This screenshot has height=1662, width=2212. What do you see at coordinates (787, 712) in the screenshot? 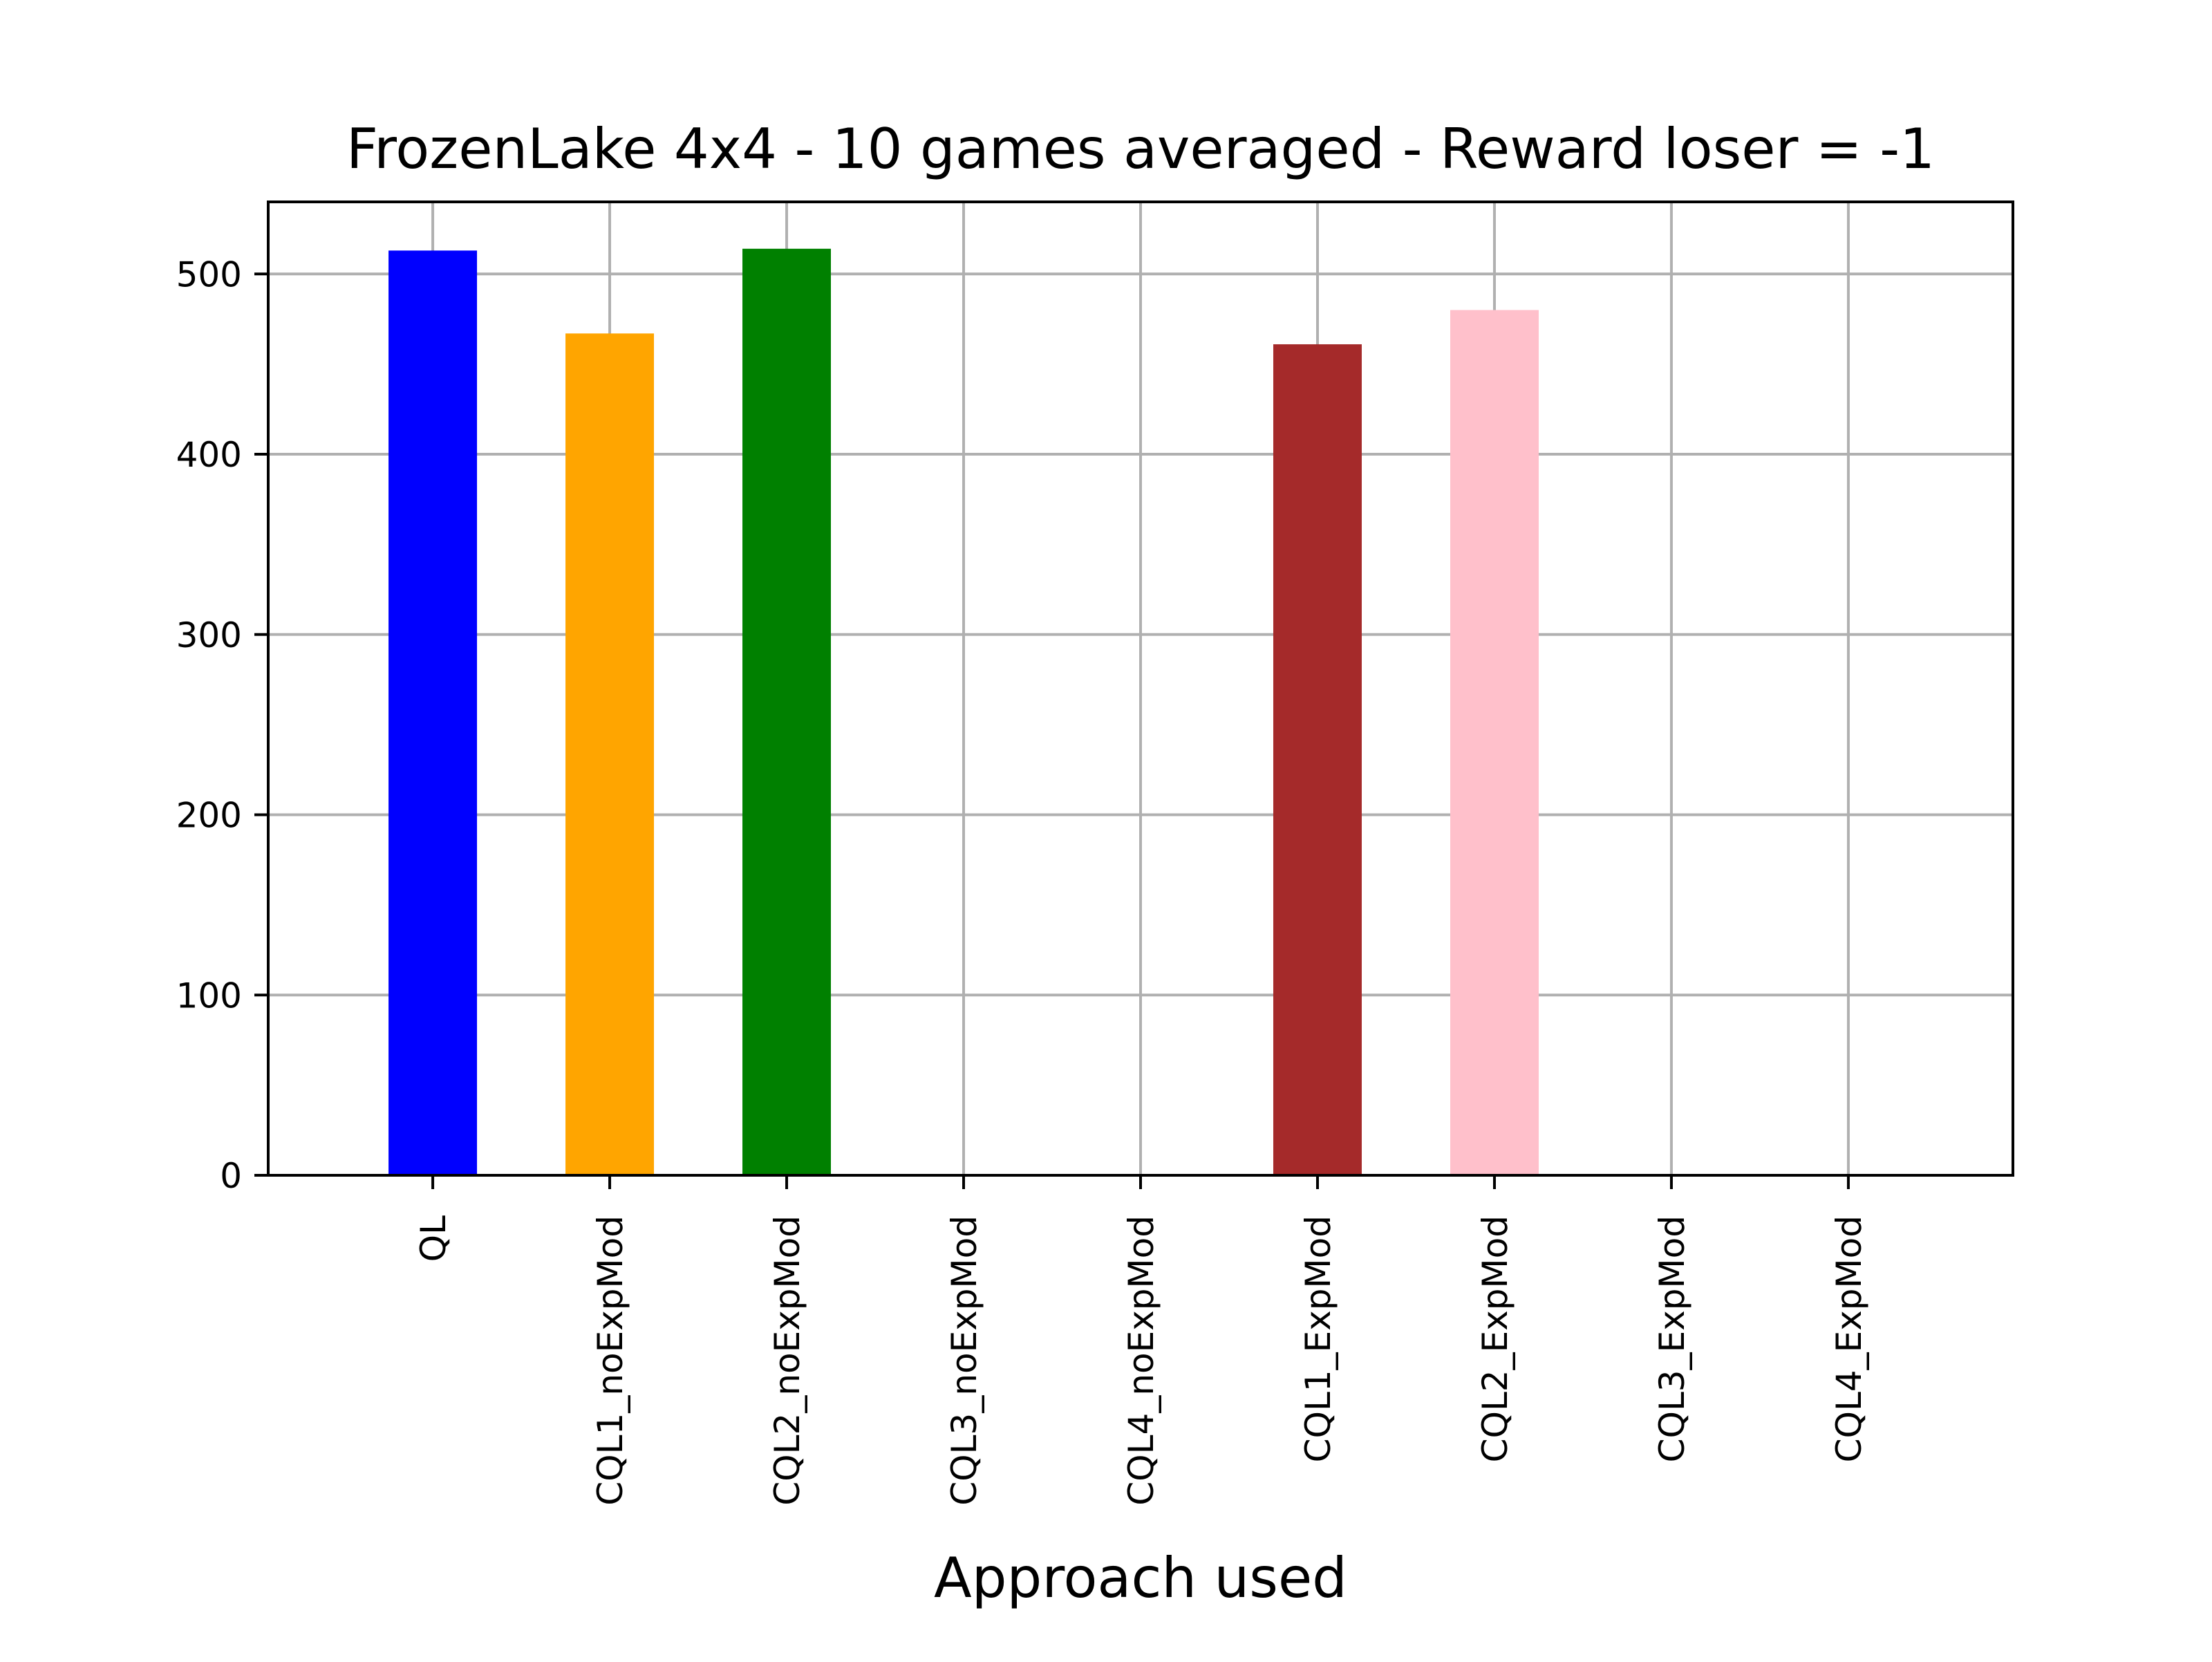
I see `bar-cql2-noexpmod` at bounding box center [787, 712].